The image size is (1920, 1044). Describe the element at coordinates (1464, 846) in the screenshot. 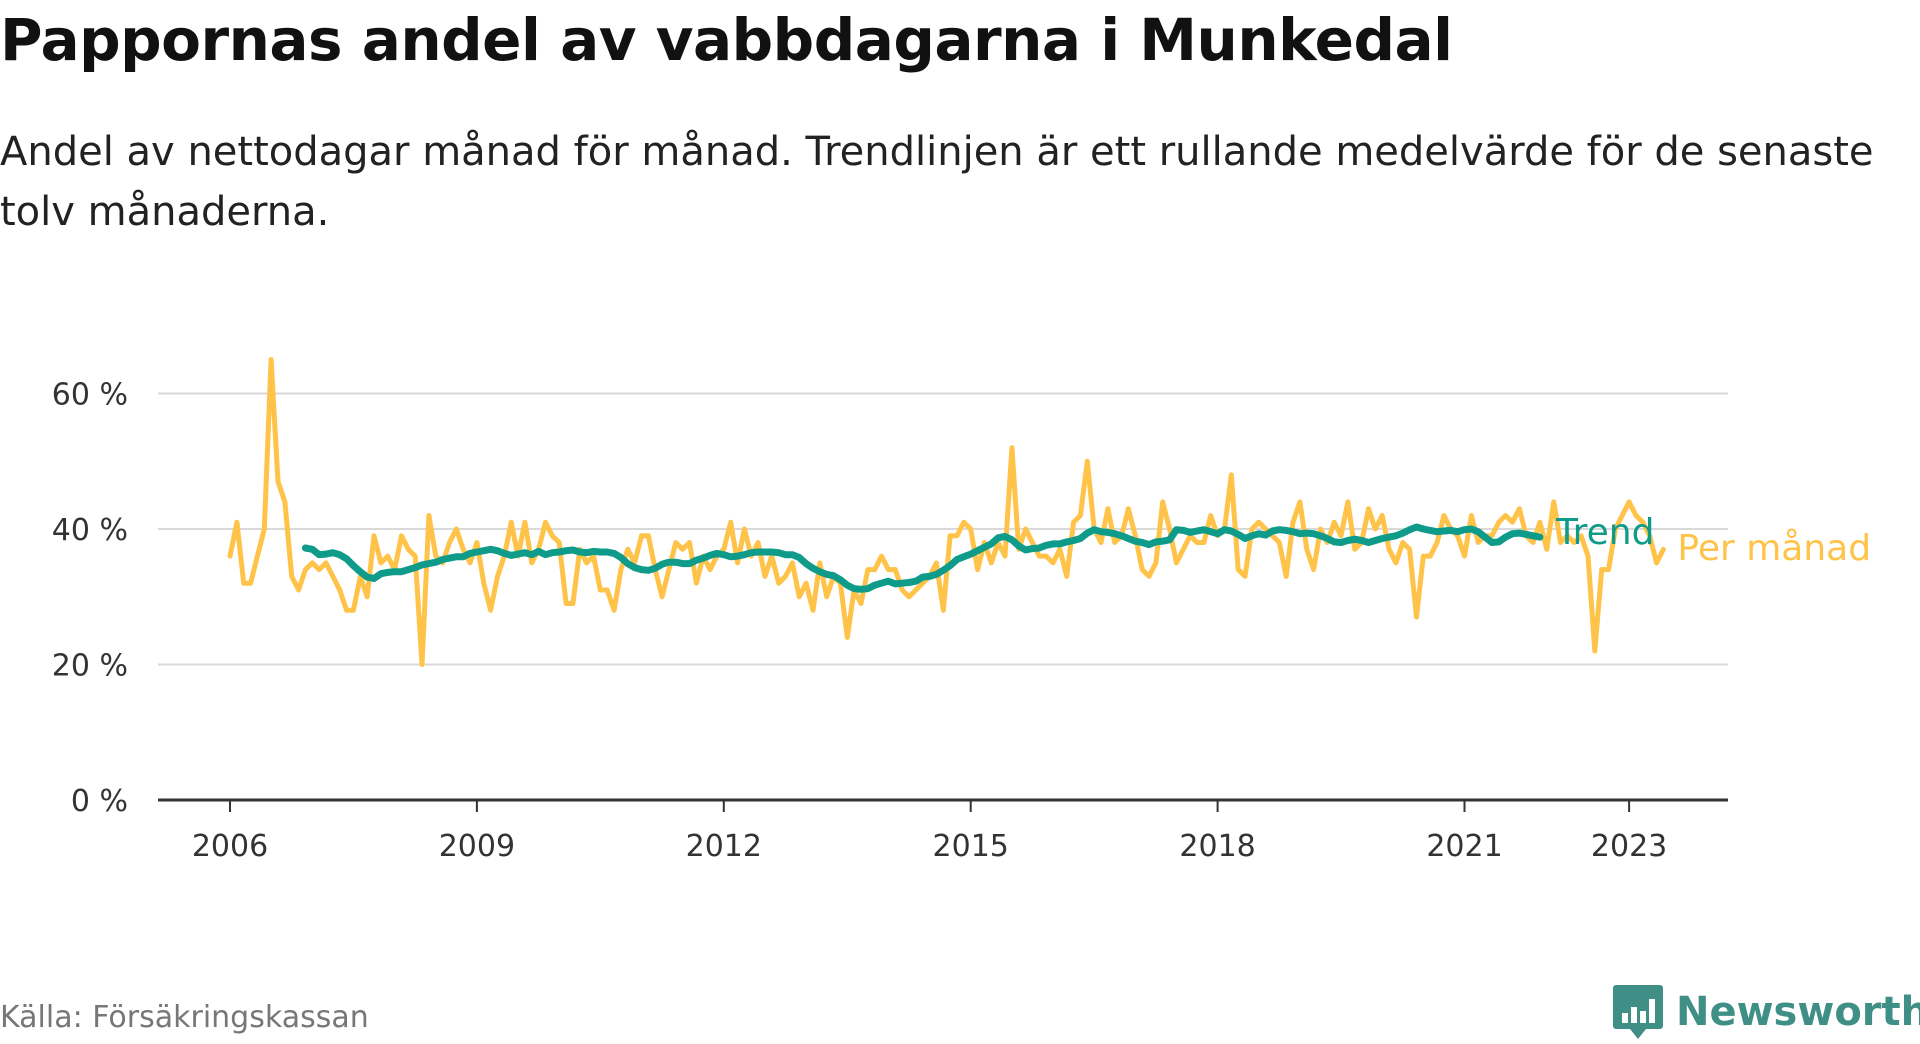

I see `x-tick-label: 2021` at that location.